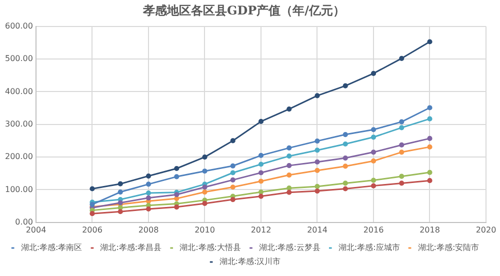 The width and height of the screenshot is (500, 276). I want to click on x-tick-label: 2008, so click(148, 229).